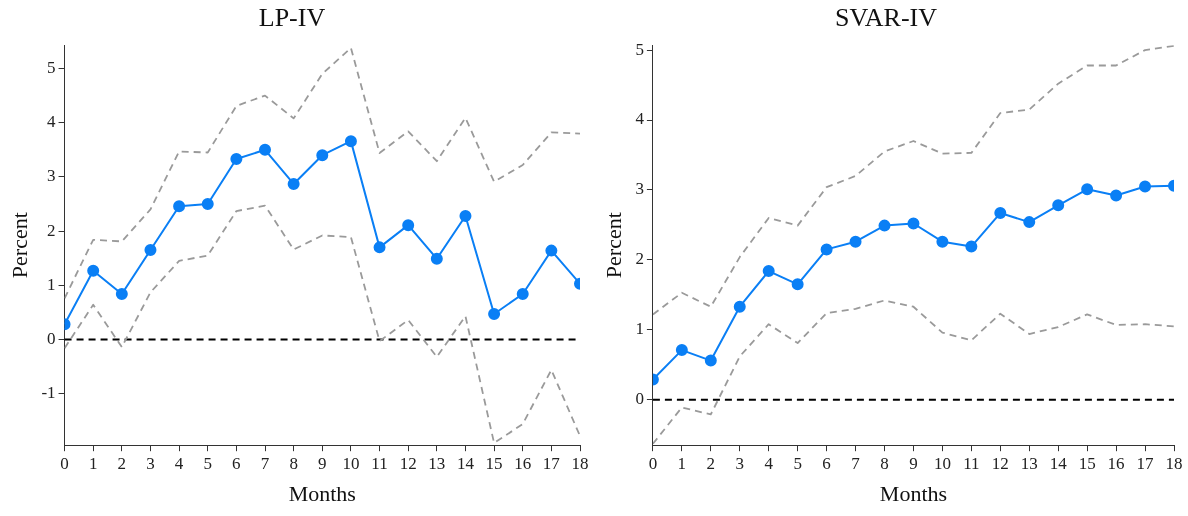  What do you see at coordinates (886, 18) in the screenshot?
I see `chart-title: SVAR-IV` at bounding box center [886, 18].